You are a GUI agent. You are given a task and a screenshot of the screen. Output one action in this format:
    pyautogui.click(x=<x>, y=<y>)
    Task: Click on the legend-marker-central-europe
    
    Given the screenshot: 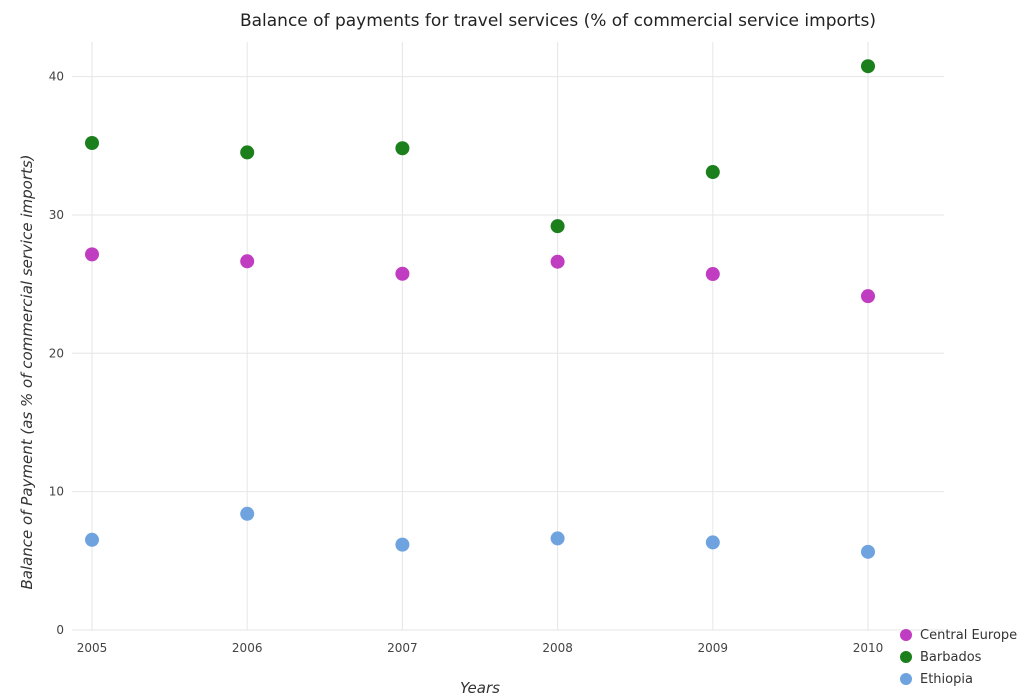 What is the action you would take?
    pyautogui.click(x=906, y=635)
    